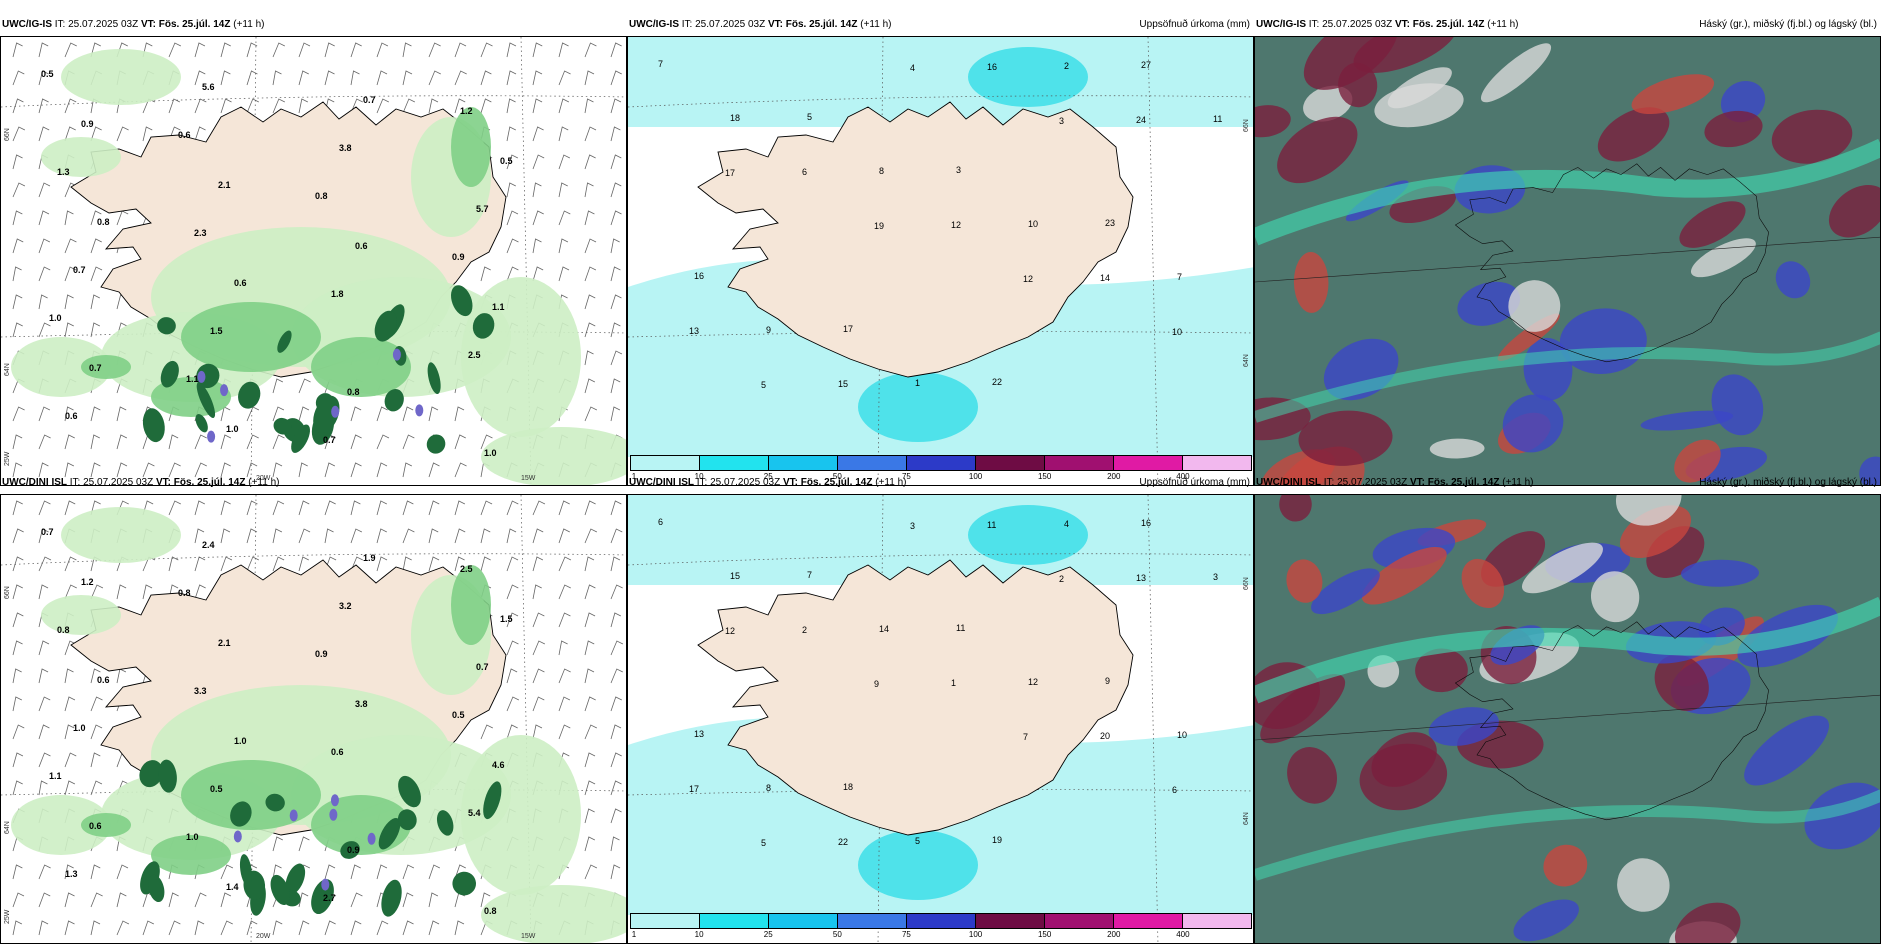 This screenshot has width=1900, height=950. Describe the element at coordinates (1105, 736) in the screenshot. I see `accum-value: 20` at that location.